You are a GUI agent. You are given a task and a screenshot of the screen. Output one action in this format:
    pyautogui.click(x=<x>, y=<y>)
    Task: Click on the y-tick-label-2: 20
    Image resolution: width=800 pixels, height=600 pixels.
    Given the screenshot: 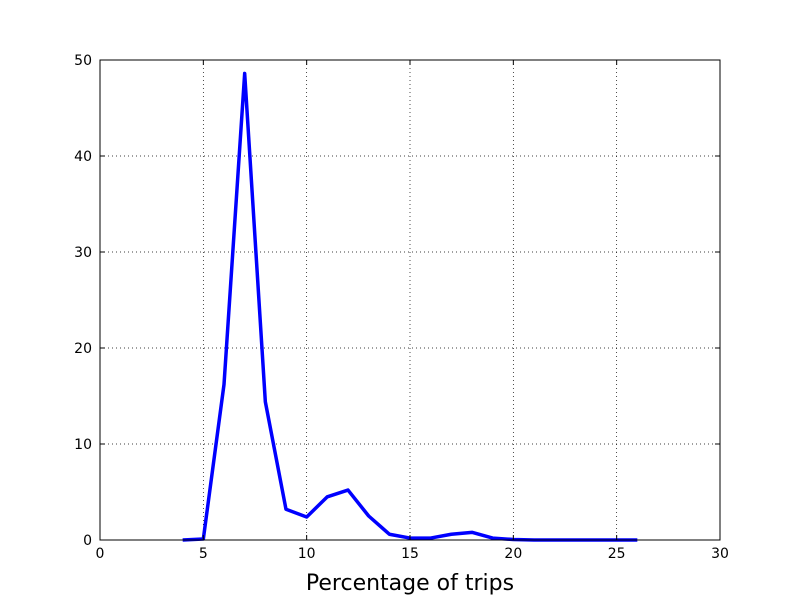 What is the action you would take?
    pyautogui.click(x=83, y=349)
    